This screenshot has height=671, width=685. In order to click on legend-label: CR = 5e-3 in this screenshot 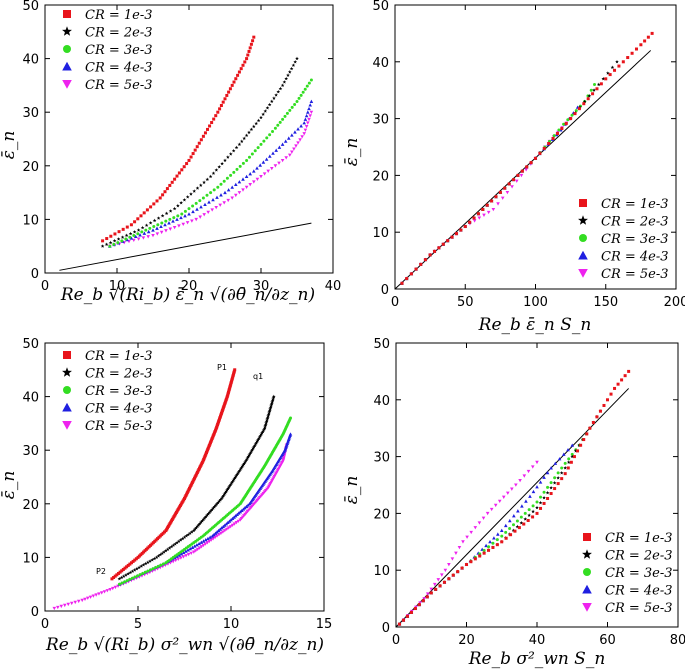, I will do `click(119, 426)`.